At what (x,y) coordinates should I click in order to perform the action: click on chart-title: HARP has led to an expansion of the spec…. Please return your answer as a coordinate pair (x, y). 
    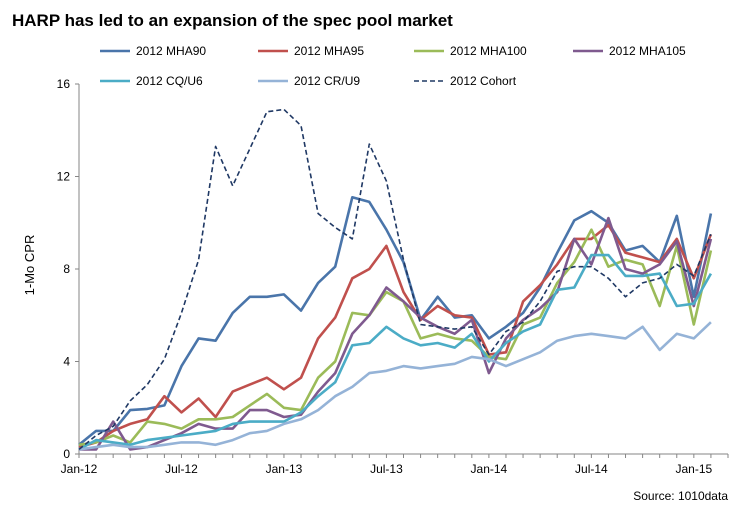
    Looking at the image, I should click on (232, 20).